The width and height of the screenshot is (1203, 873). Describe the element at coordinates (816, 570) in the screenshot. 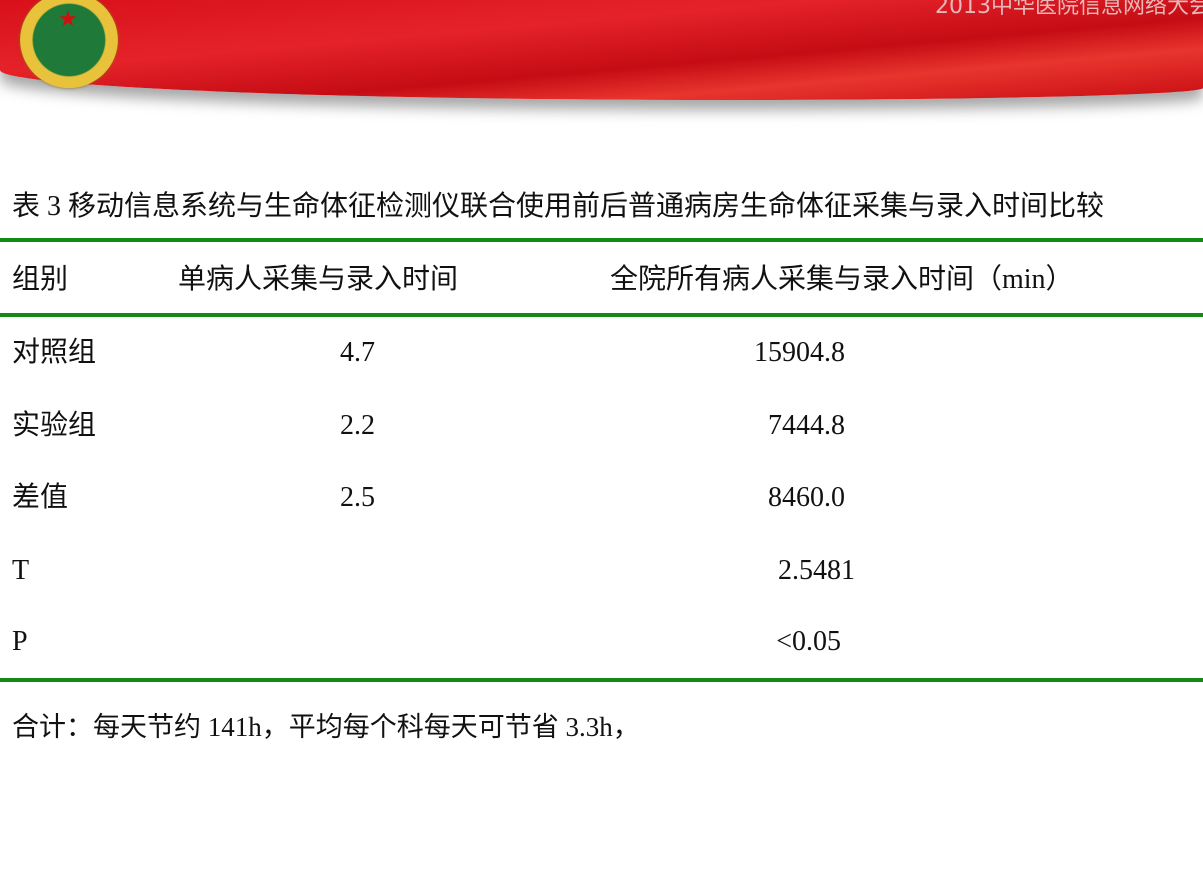

I see `all-time: 2.5481` at that location.